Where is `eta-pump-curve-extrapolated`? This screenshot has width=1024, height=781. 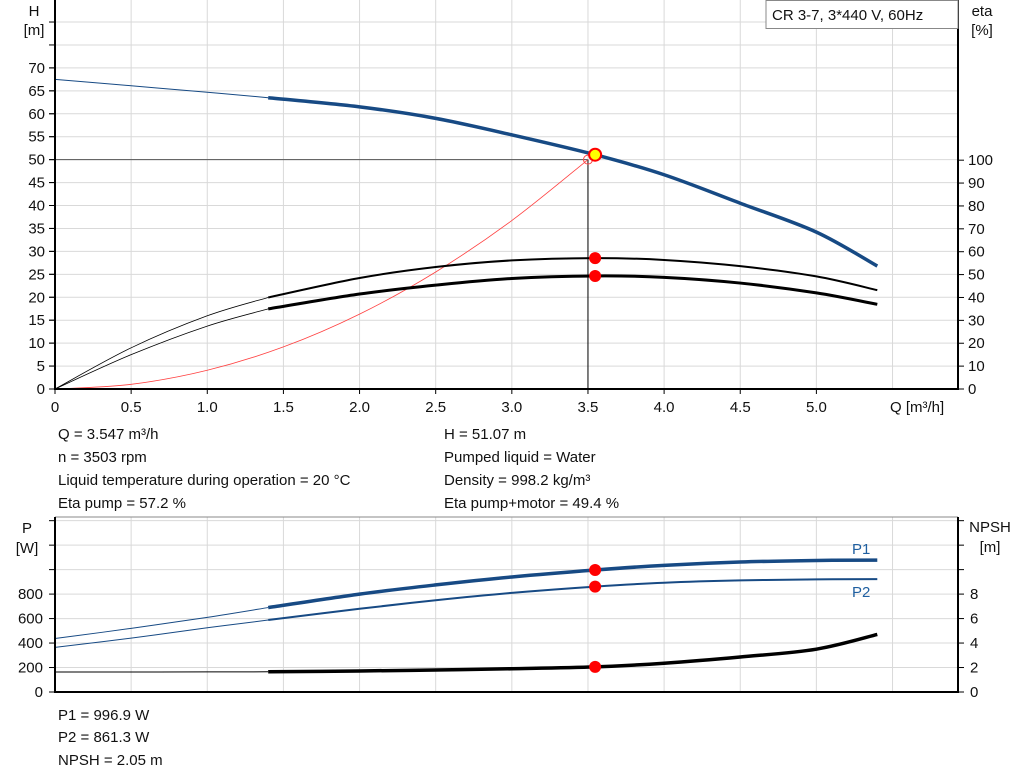
eta-pump-curve-extrapolated is located at coordinates (161, 343).